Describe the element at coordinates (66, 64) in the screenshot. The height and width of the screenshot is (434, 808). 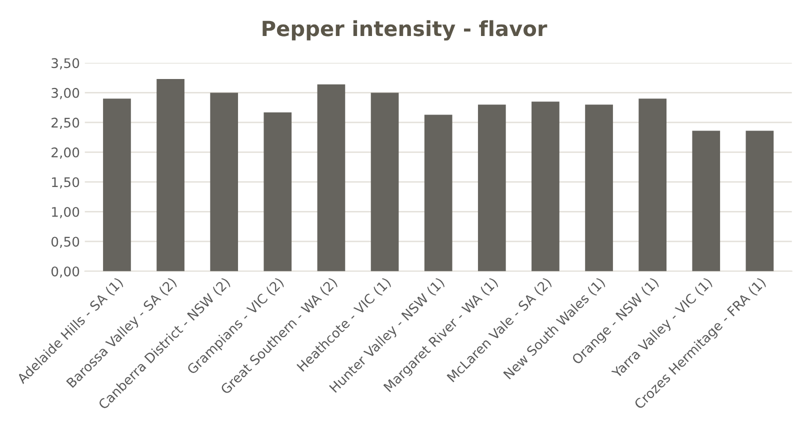
I see `y-tick-label: 3,50` at that location.